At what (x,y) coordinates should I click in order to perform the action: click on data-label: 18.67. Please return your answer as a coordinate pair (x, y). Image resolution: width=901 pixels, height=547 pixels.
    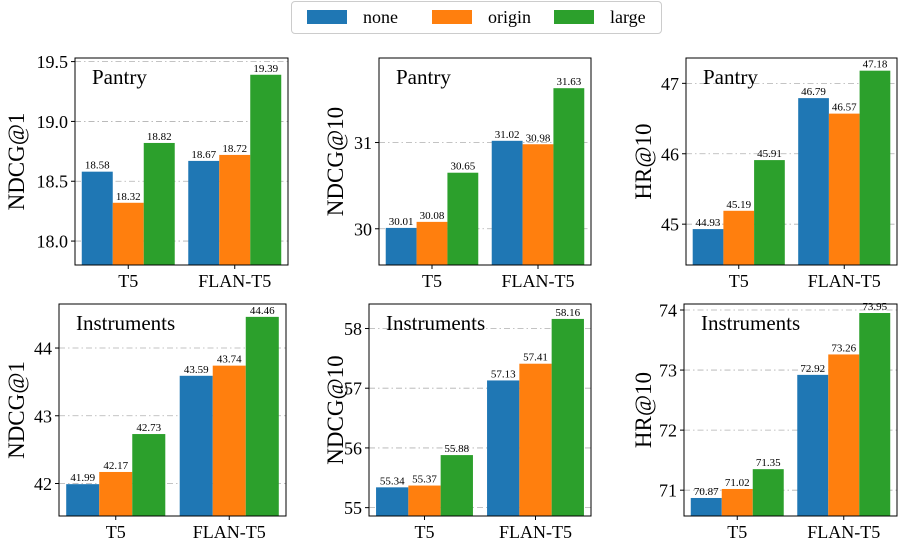
    Looking at the image, I should click on (203, 155).